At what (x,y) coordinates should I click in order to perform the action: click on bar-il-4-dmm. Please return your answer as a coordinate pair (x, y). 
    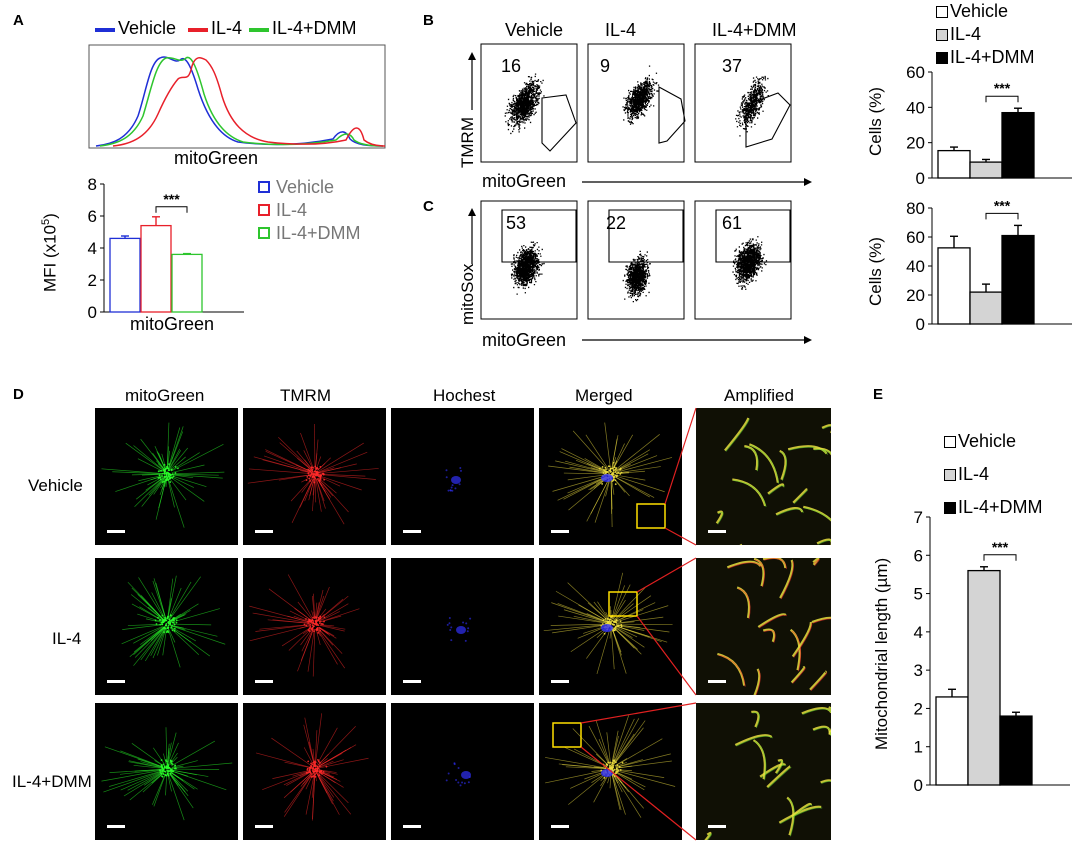
    Looking at the image, I should click on (187, 283).